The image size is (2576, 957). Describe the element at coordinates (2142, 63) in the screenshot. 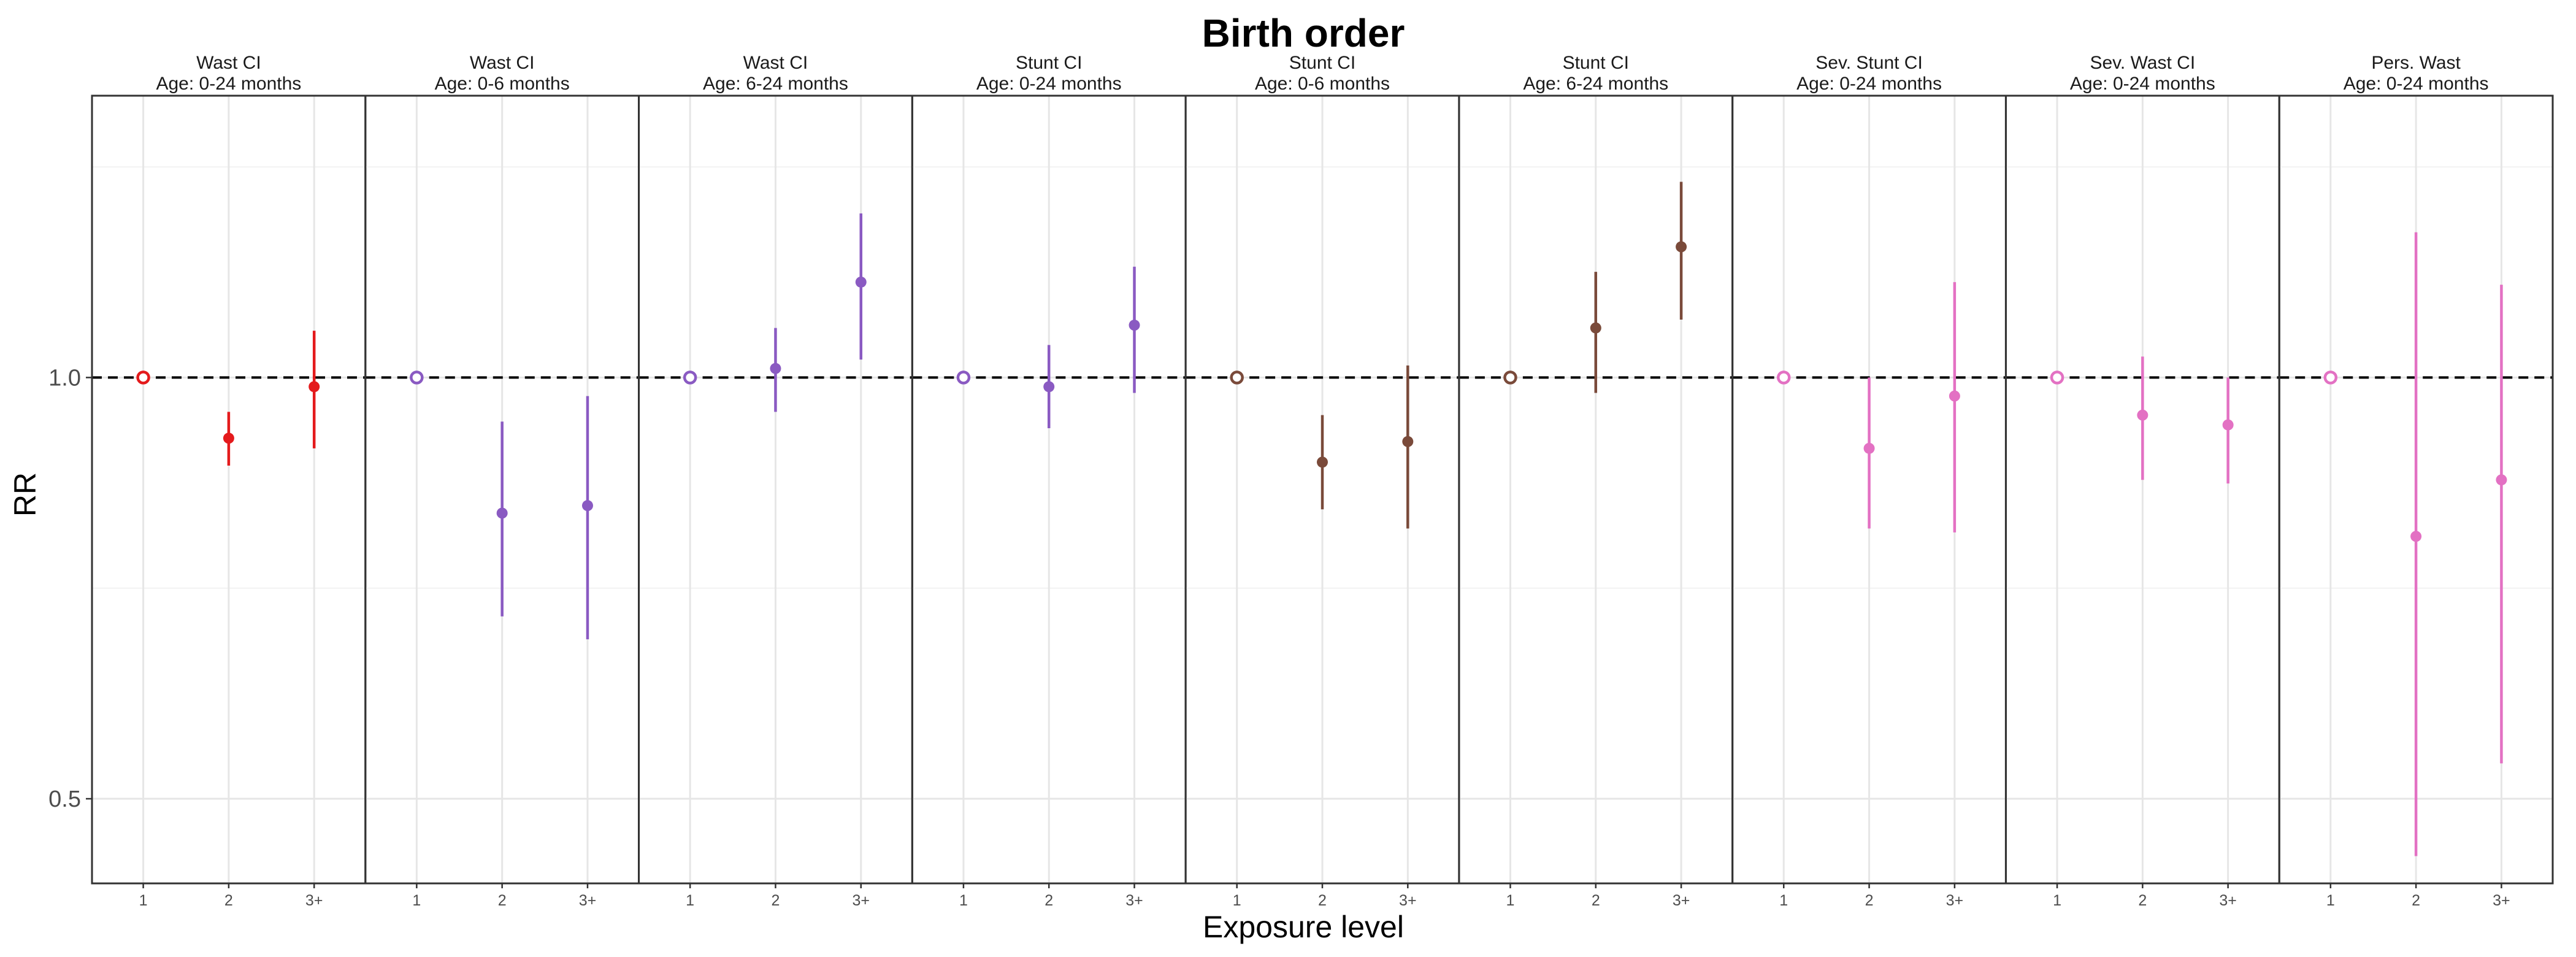

I see `facet-strip-label: Sev. Wast CI` at that location.